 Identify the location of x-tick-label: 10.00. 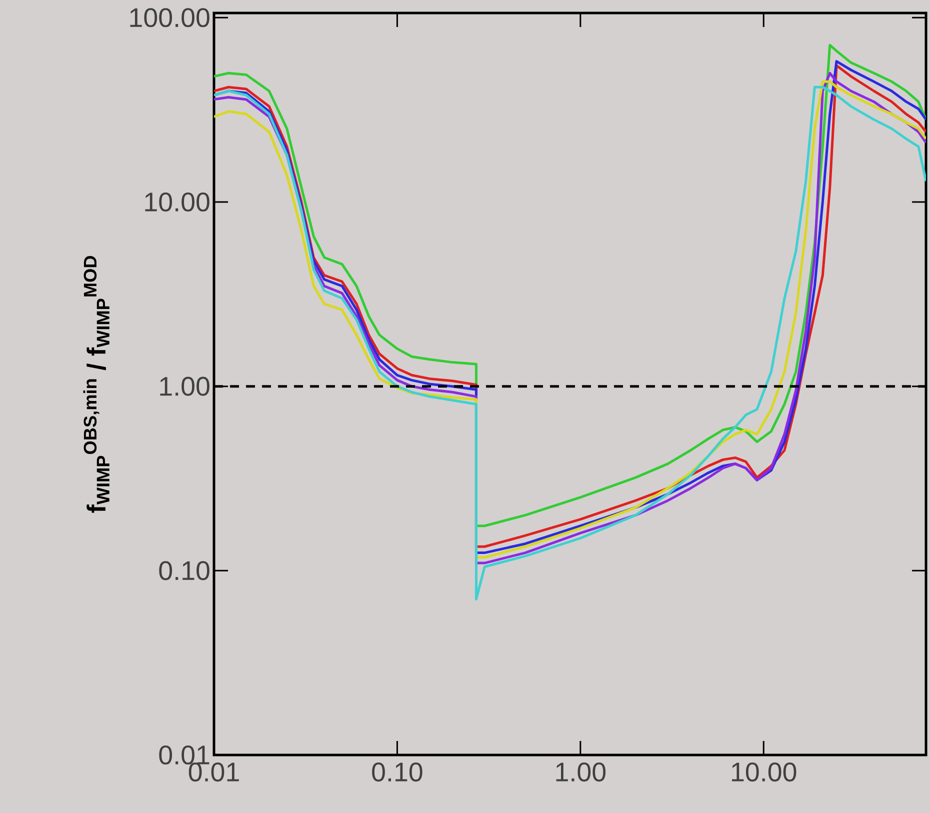
(764, 772).